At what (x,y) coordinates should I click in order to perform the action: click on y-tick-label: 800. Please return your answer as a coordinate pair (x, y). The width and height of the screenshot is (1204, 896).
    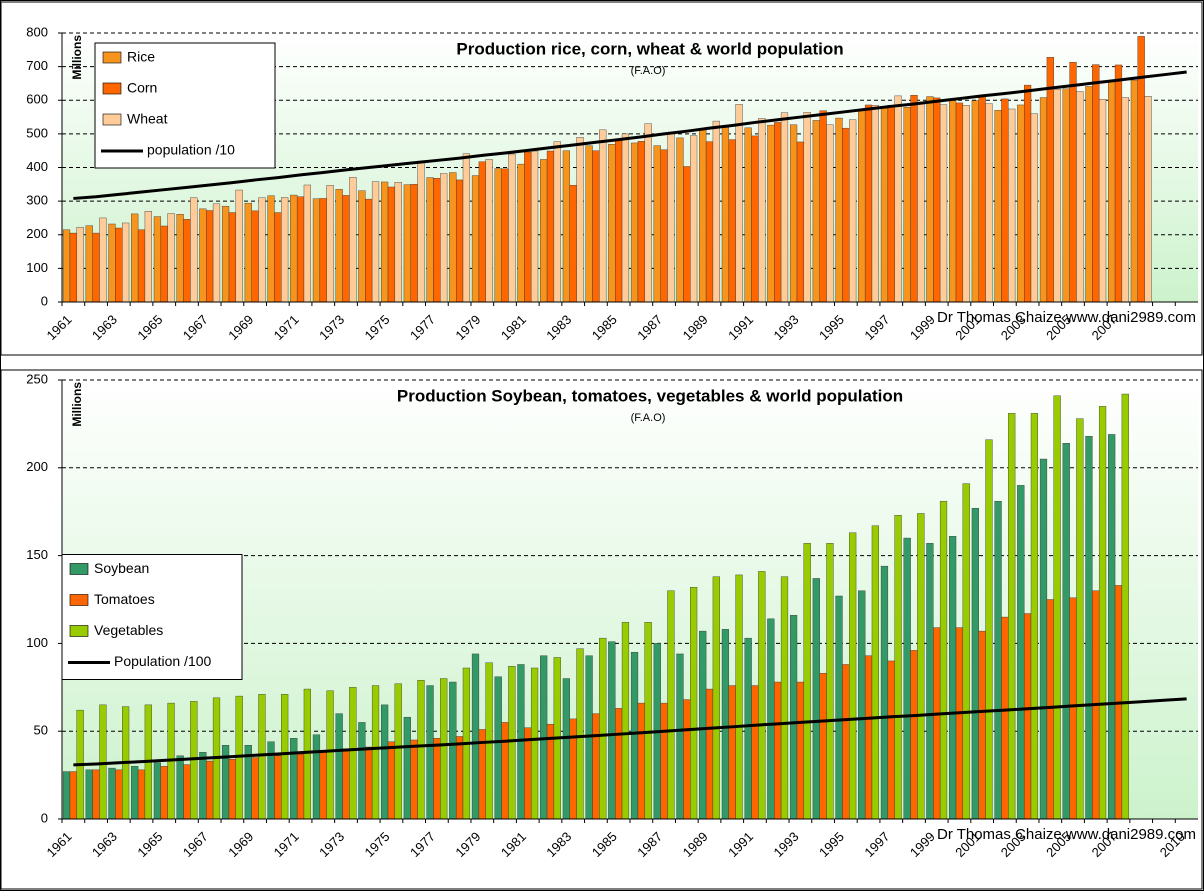
    Looking at the image, I should click on (37, 31).